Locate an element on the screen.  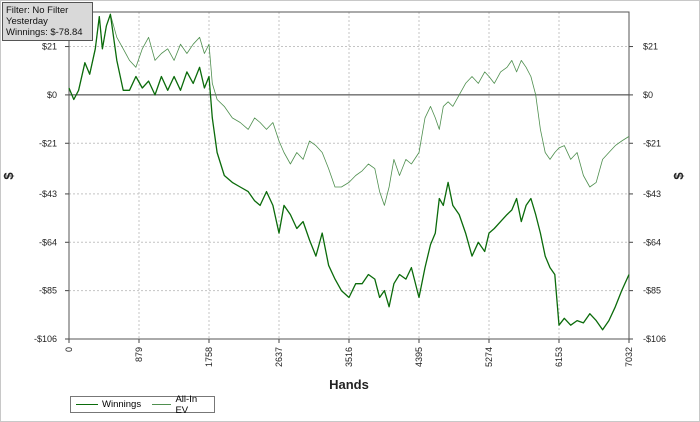
x-tick-label: 4395 is located at coordinates (419, 357).